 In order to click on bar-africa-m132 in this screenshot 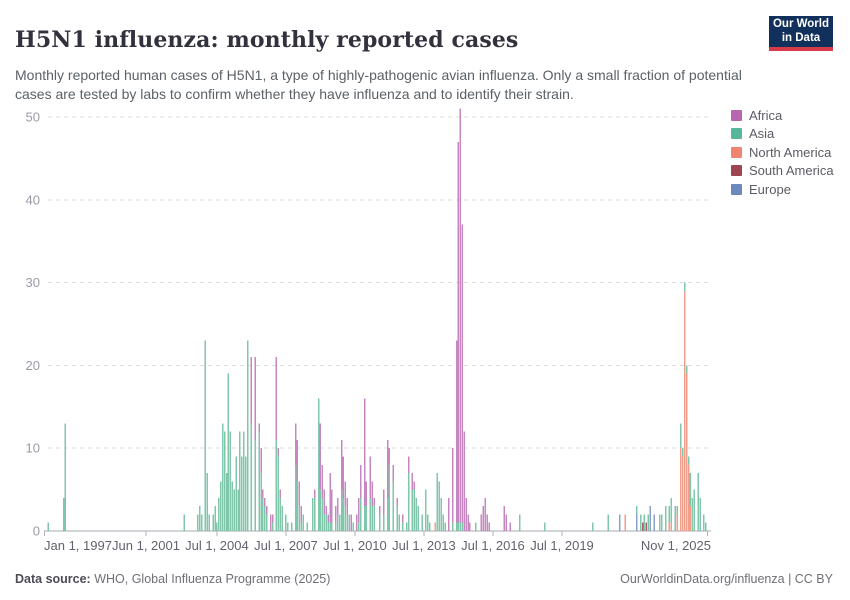, I will do `click(297, 460)`.